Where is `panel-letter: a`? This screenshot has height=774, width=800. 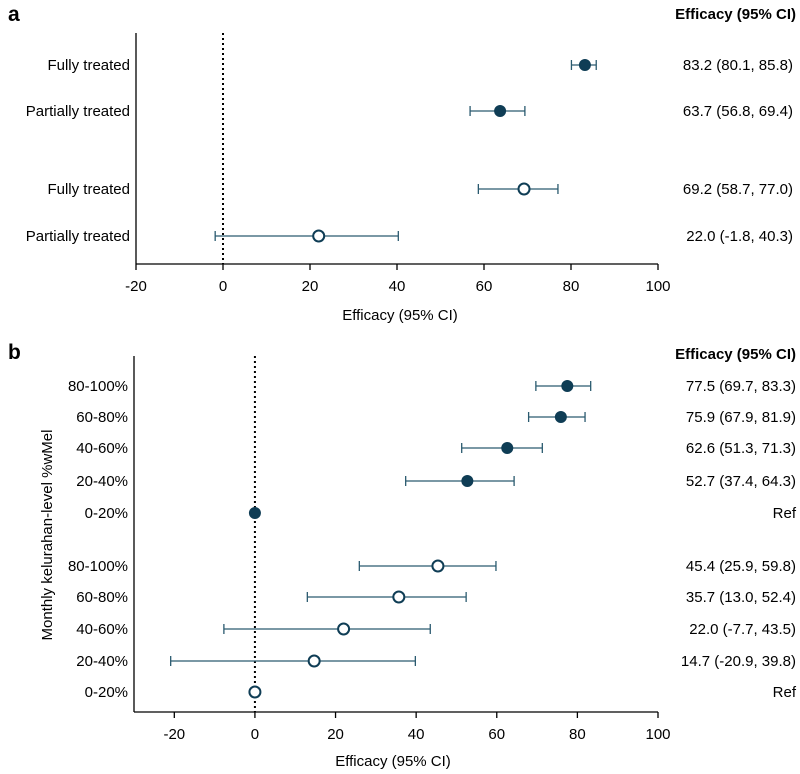
panel-letter: a is located at coordinates (14, 14).